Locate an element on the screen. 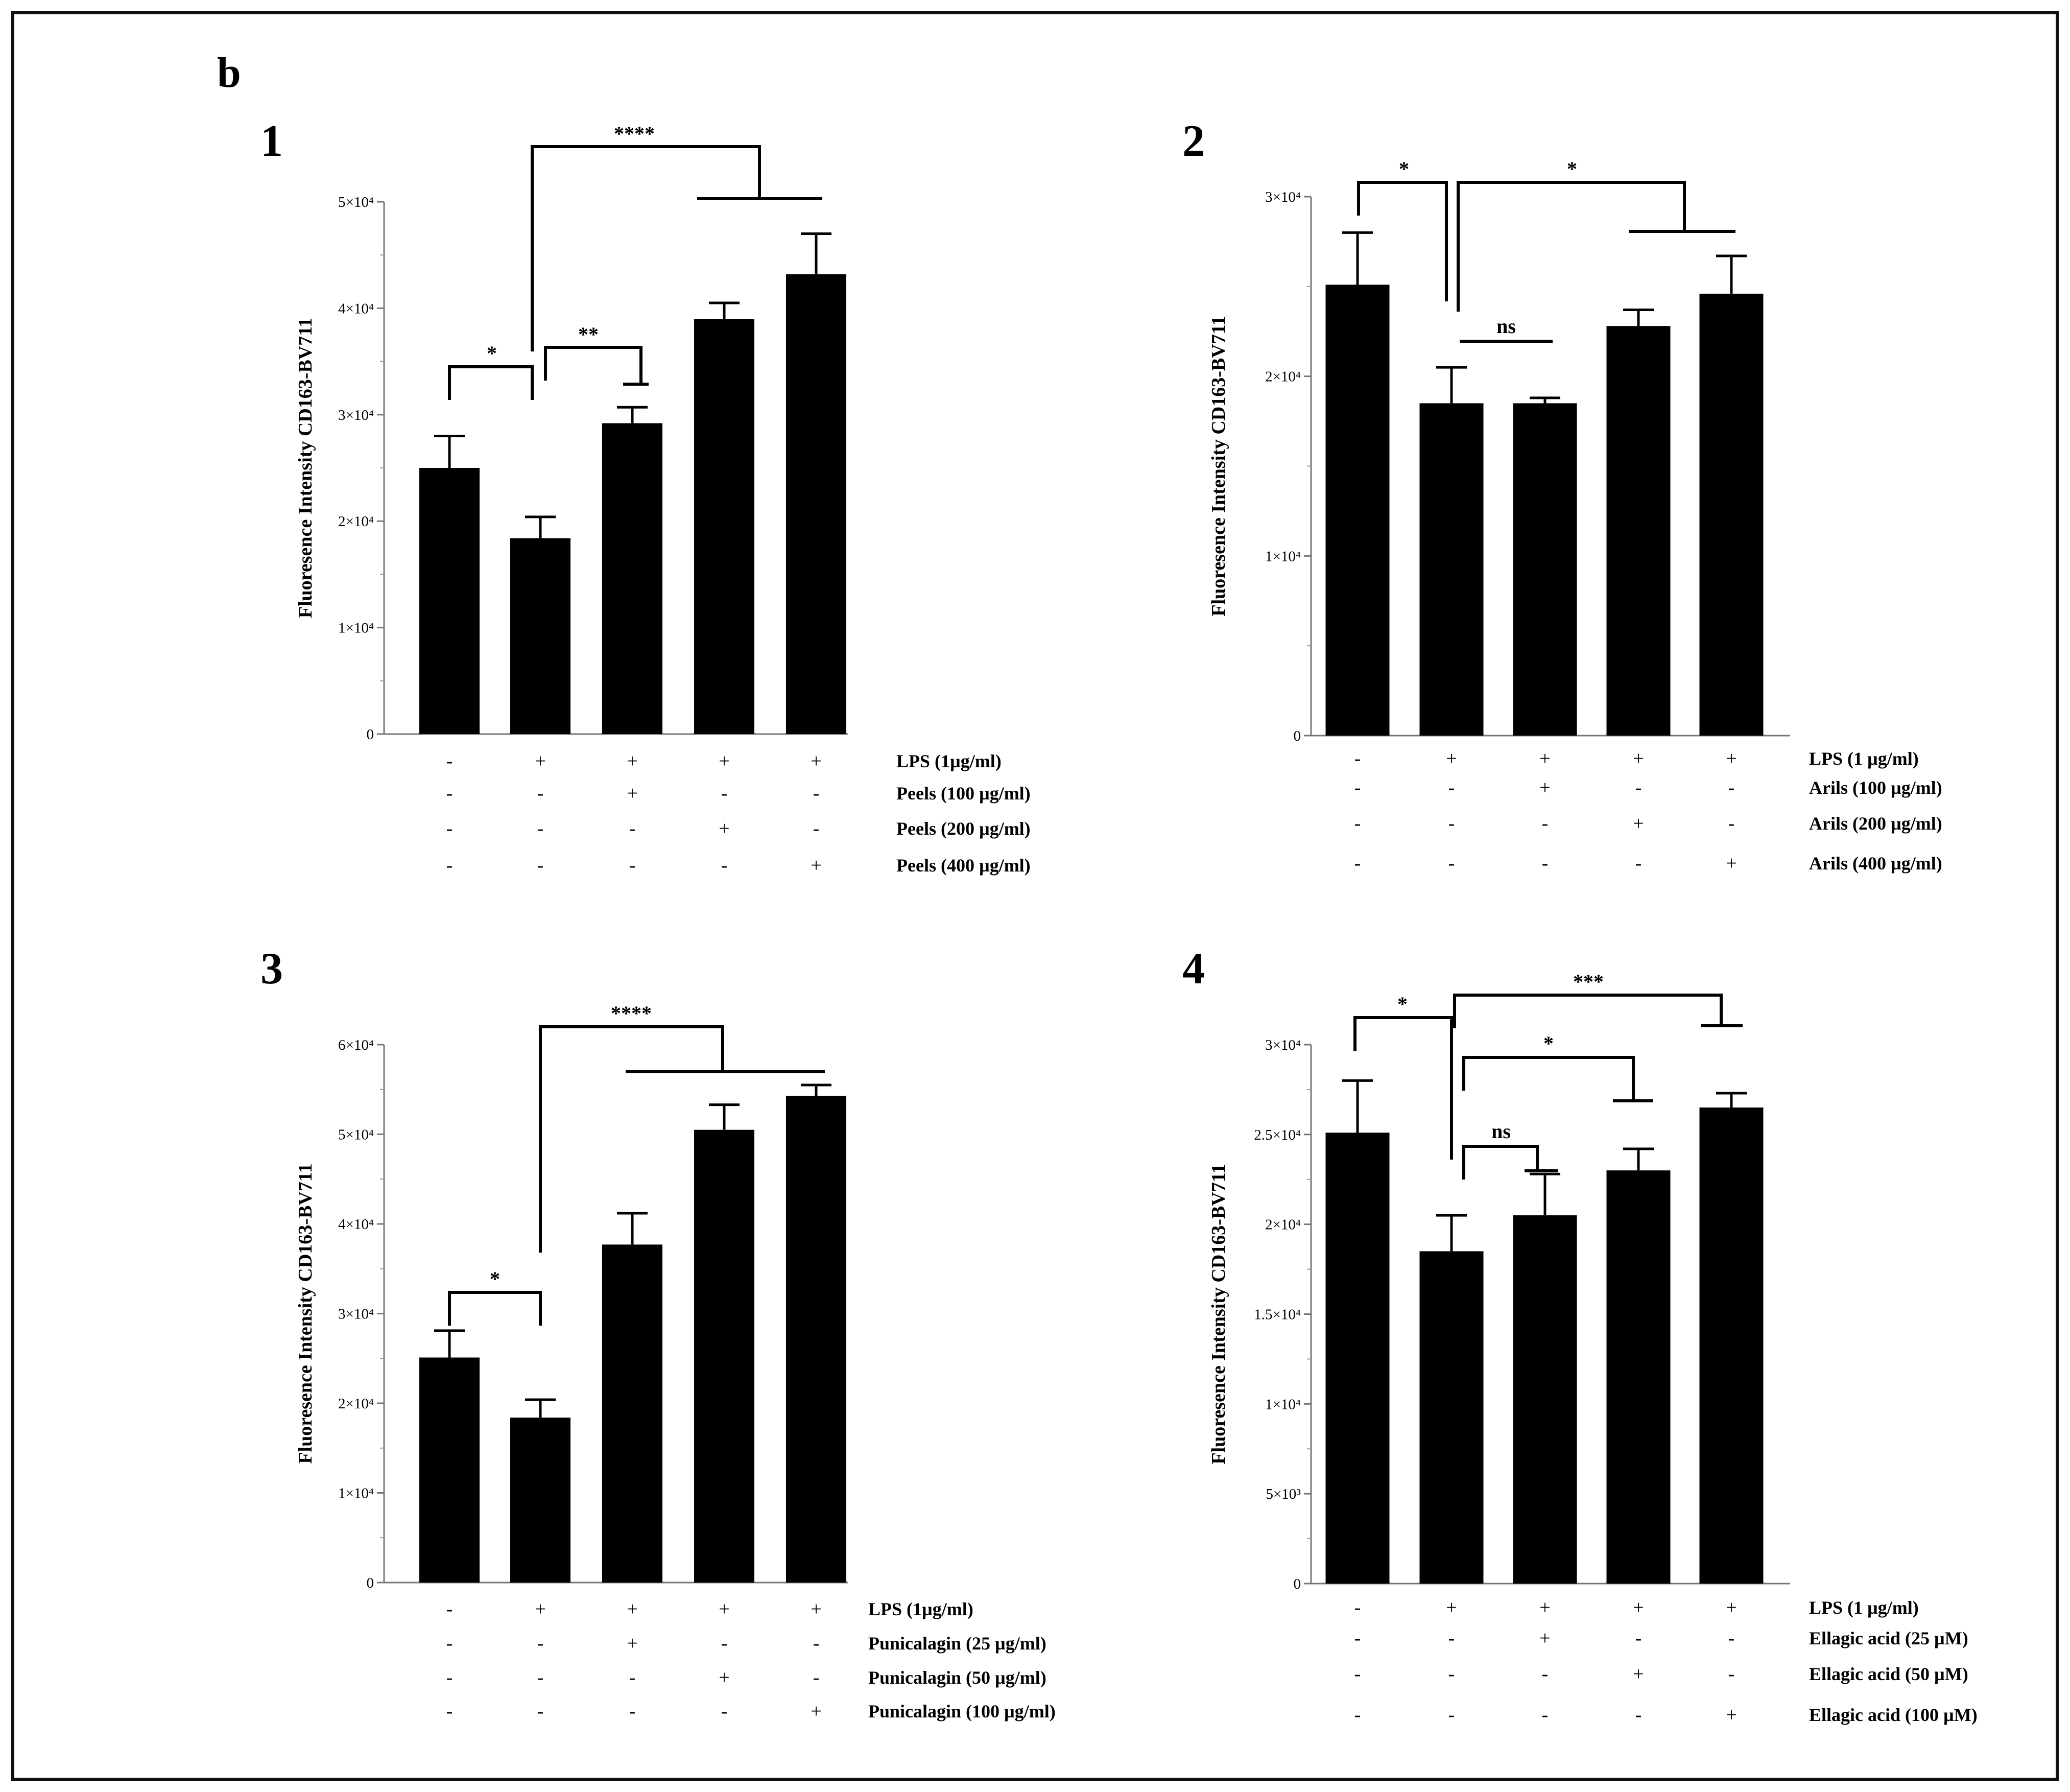 This screenshot has height=1792, width=2070. treatment-label: Punicalagin (50 µg/ml) is located at coordinates (957, 1677).